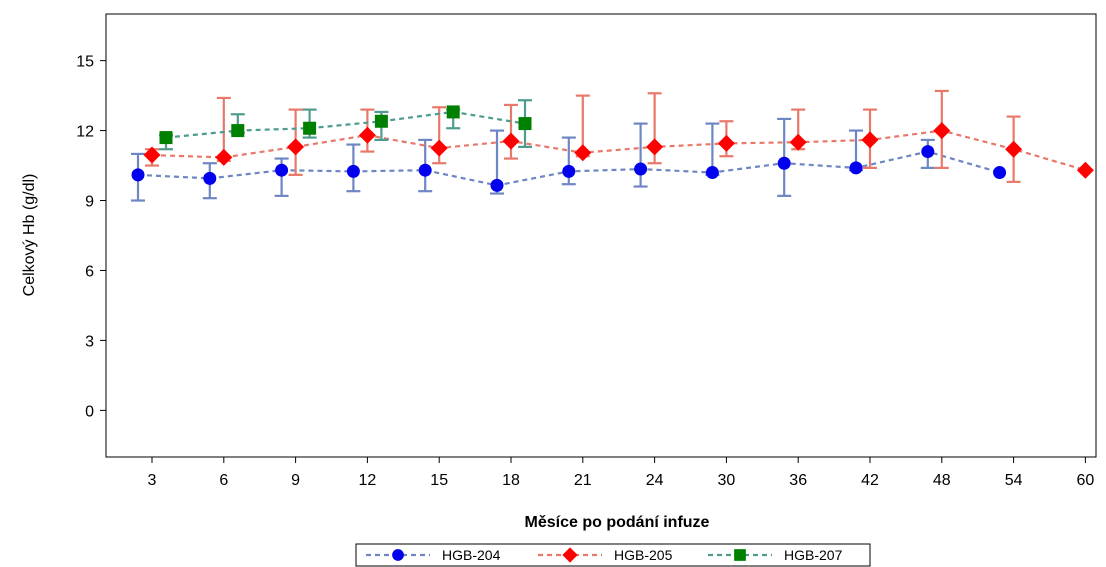 This screenshot has width=1106, height=567. Describe the element at coordinates (621, 473) in the screenshot. I see `x-axis: 3 6 9 12 15 18 21 24 30 36 42 48 54 60` at that location.